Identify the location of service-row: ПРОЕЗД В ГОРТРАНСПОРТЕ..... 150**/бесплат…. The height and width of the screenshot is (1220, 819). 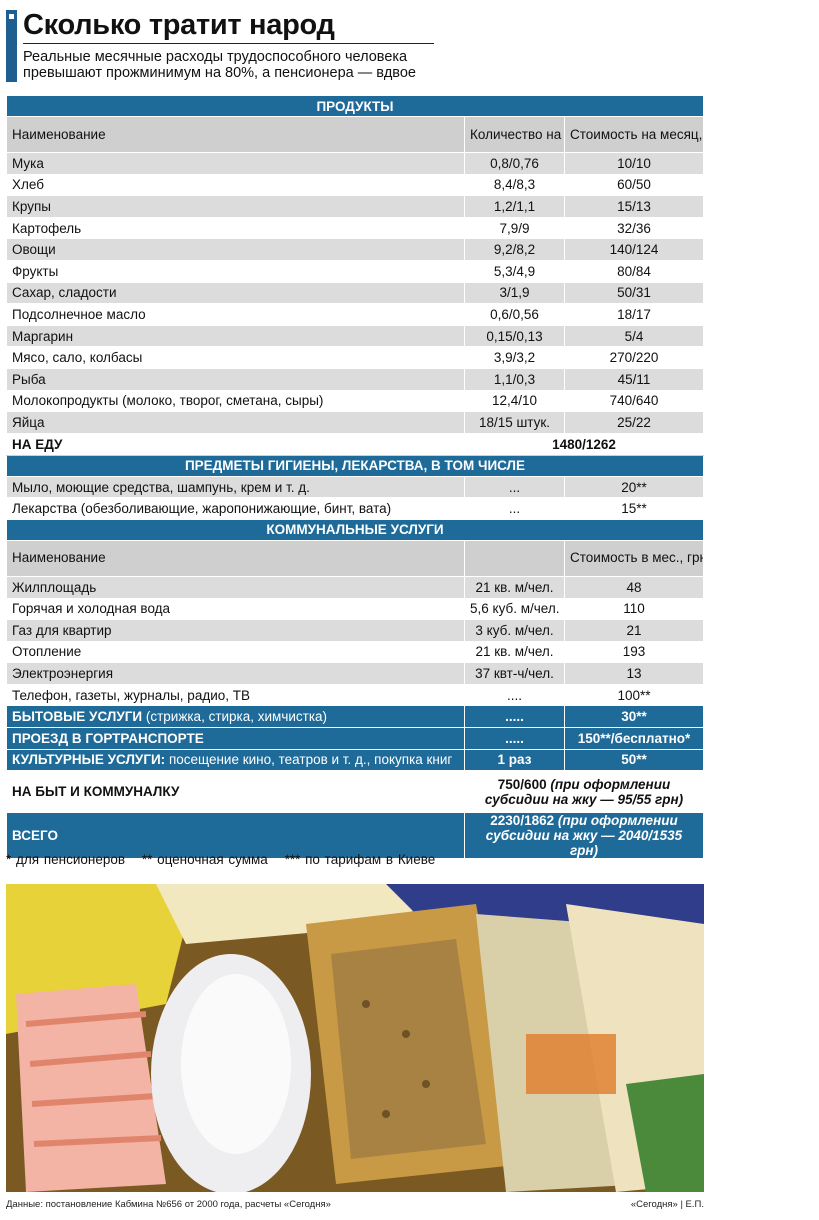
(355, 738).